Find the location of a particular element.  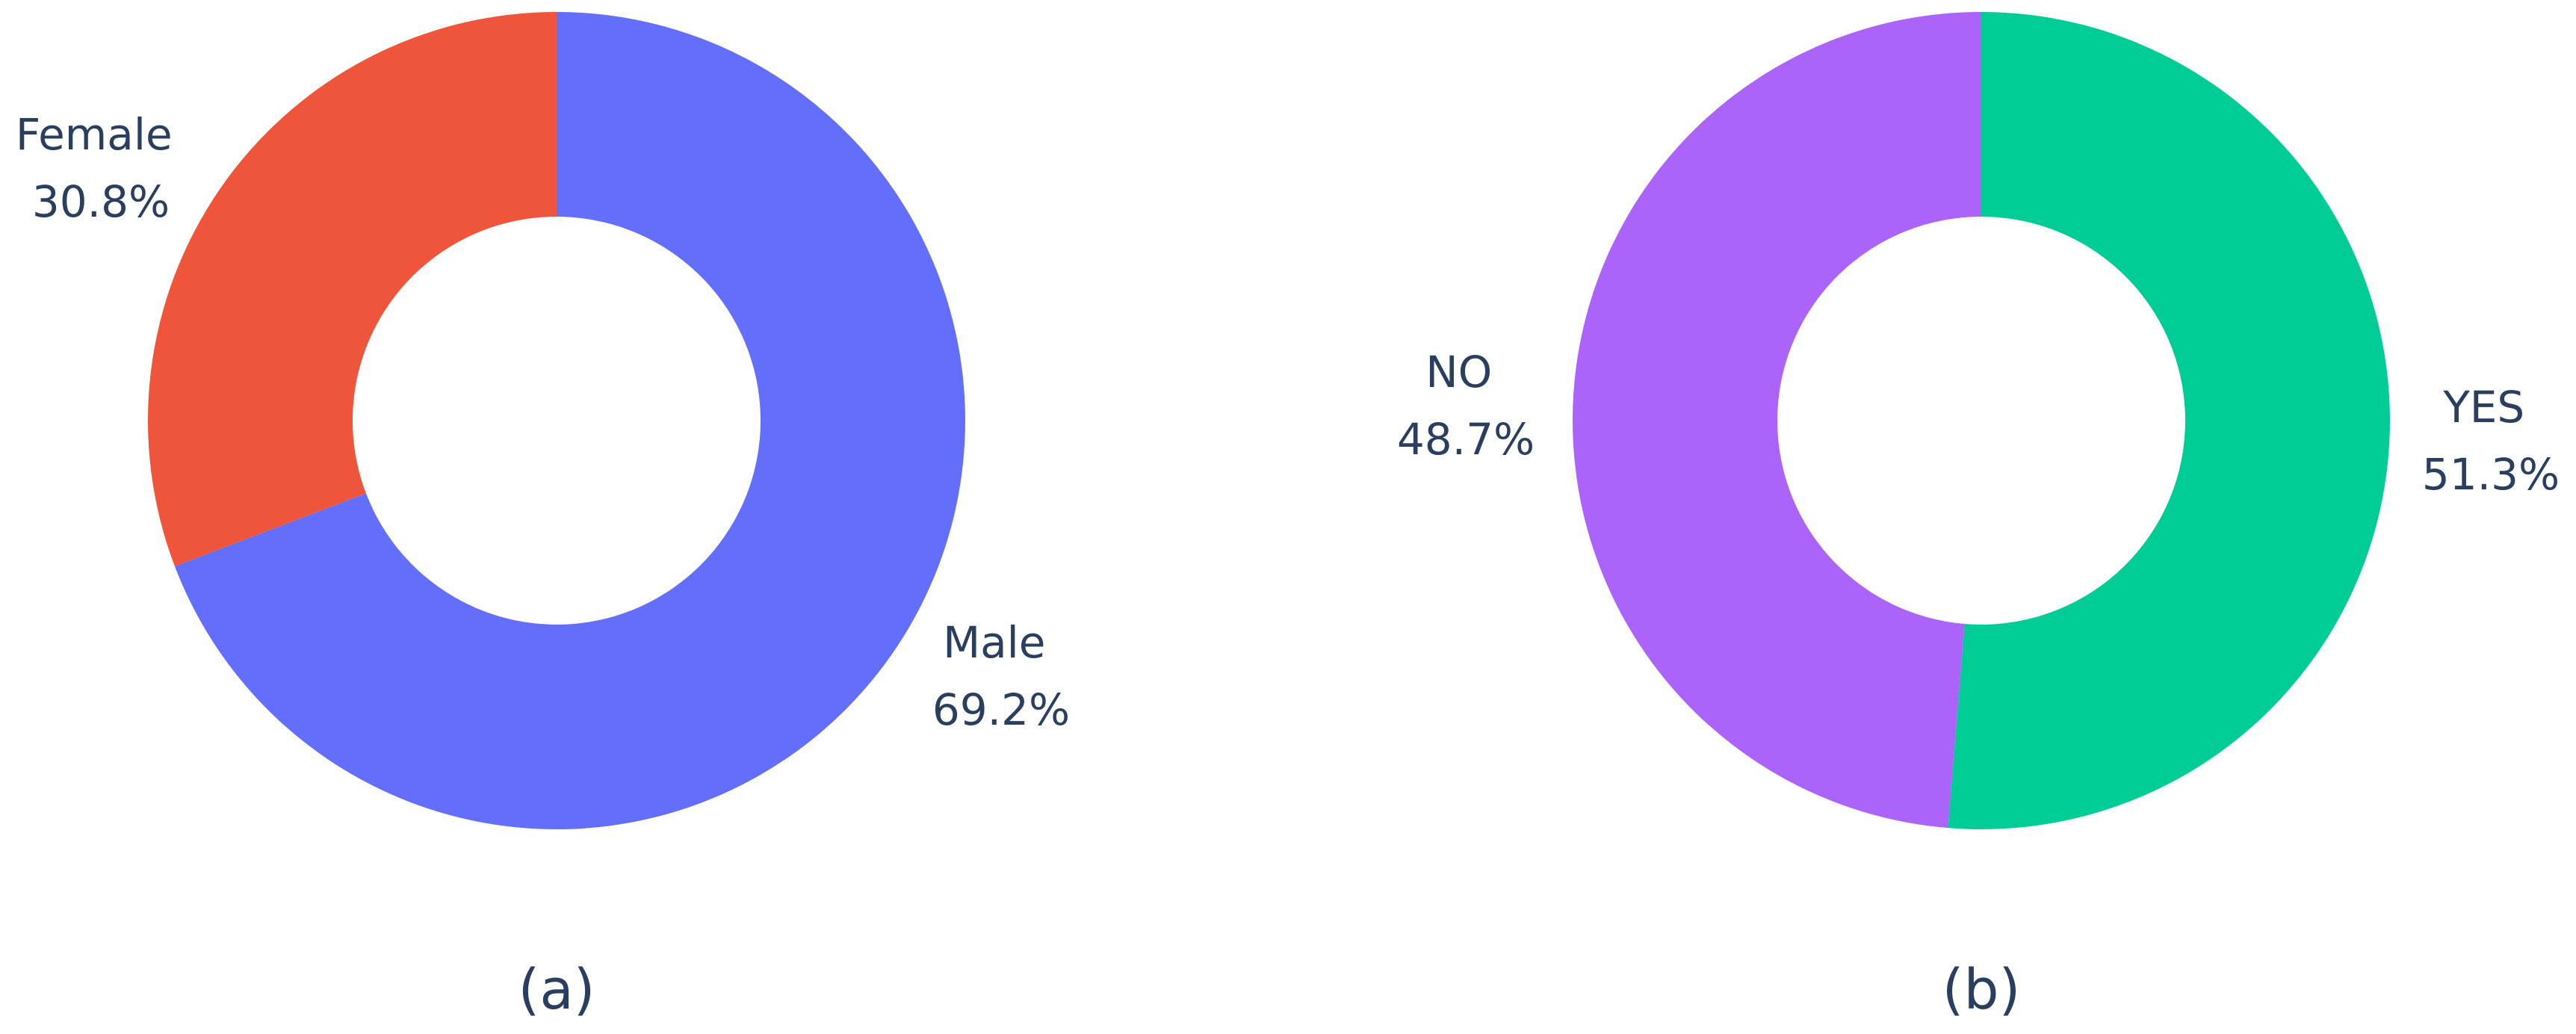

label-yes: YES 51.3% is located at coordinates (2491, 441).